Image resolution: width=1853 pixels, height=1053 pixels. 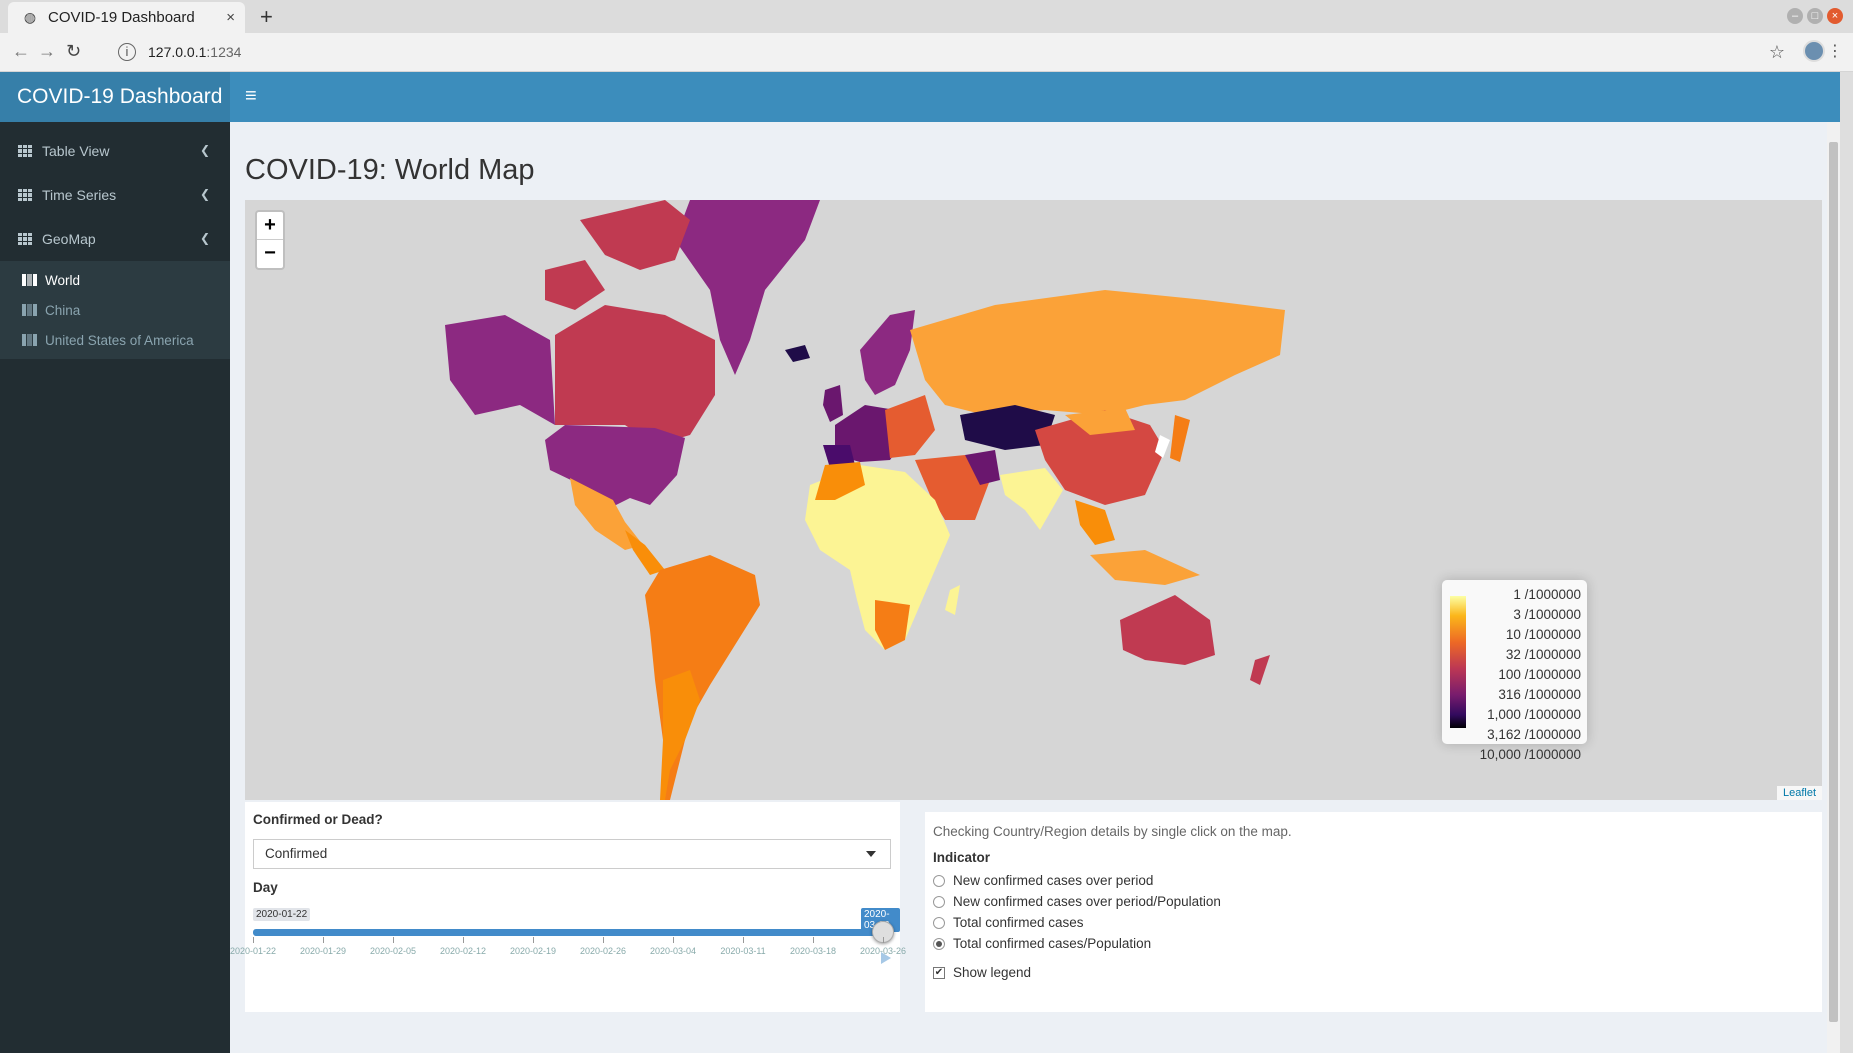 What do you see at coordinates (63, 310) in the screenshot?
I see `submenu-item-label: China` at bounding box center [63, 310].